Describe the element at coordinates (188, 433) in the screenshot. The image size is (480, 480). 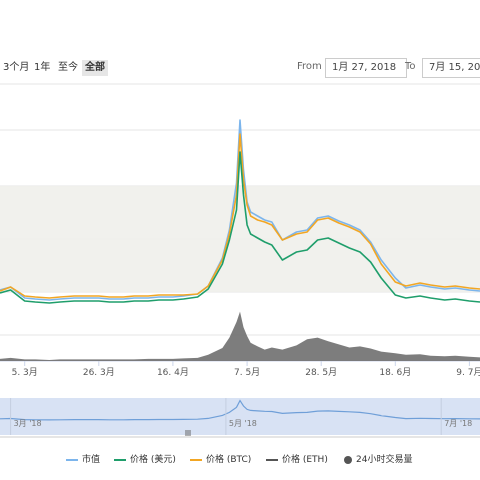
I see `navigator-scroll-handle` at that location.